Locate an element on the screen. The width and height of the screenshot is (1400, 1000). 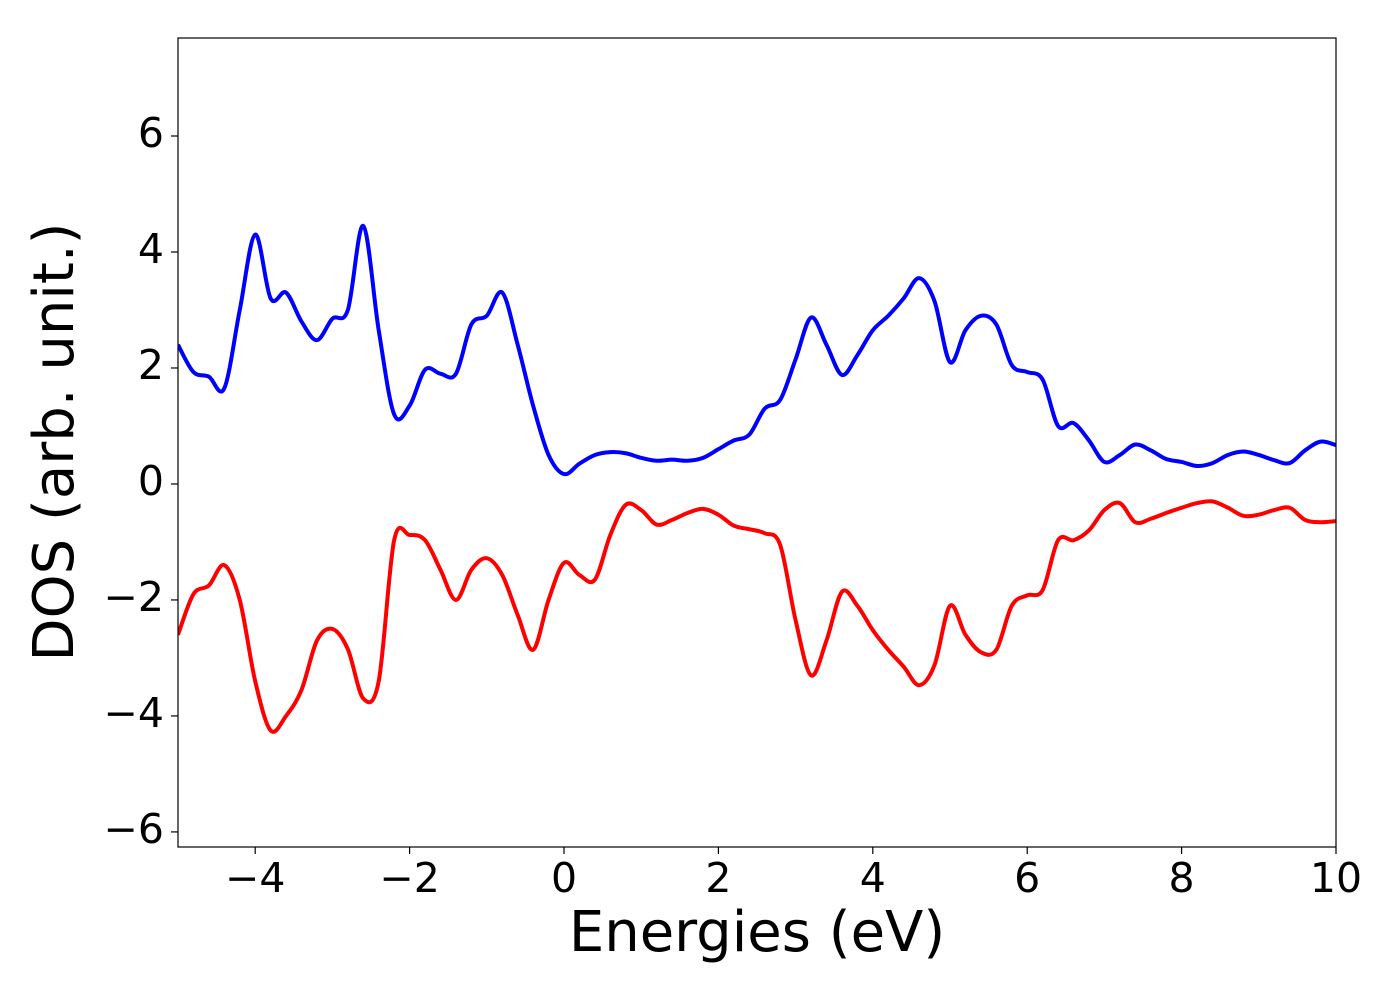
x-tick-label: 2 is located at coordinates (718, 878).